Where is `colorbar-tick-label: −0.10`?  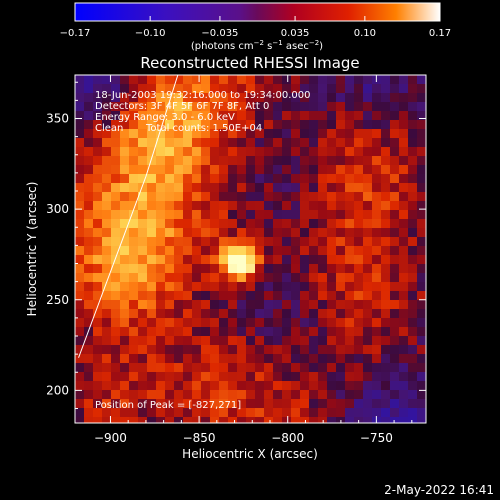 colorbar-tick-label: −0.10 is located at coordinates (150, 33).